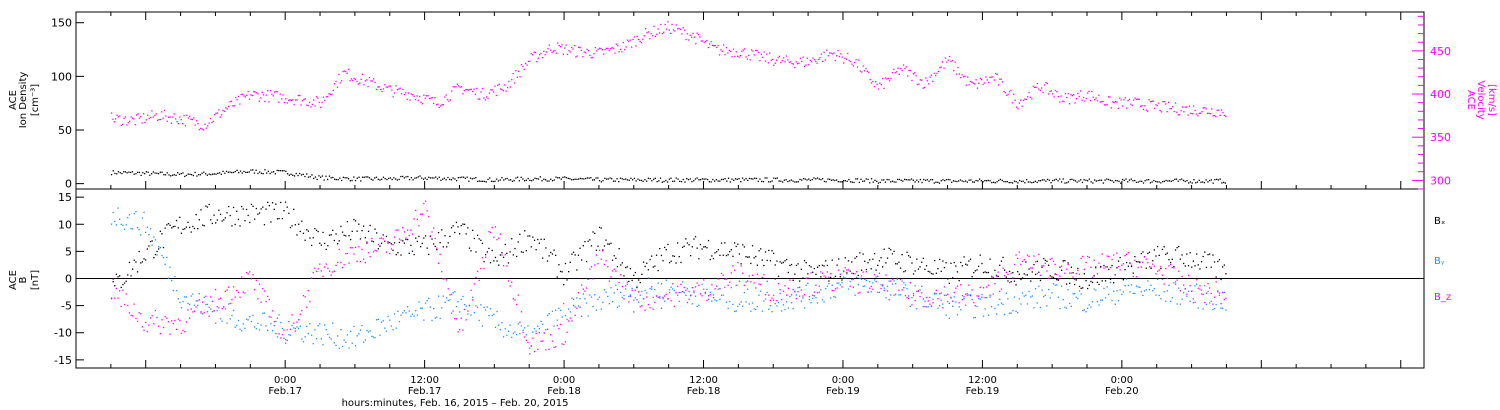  What do you see at coordinates (65, 197) in the screenshot?
I see `bottom-left-tick-label: 15` at bounding box center [65, 197].